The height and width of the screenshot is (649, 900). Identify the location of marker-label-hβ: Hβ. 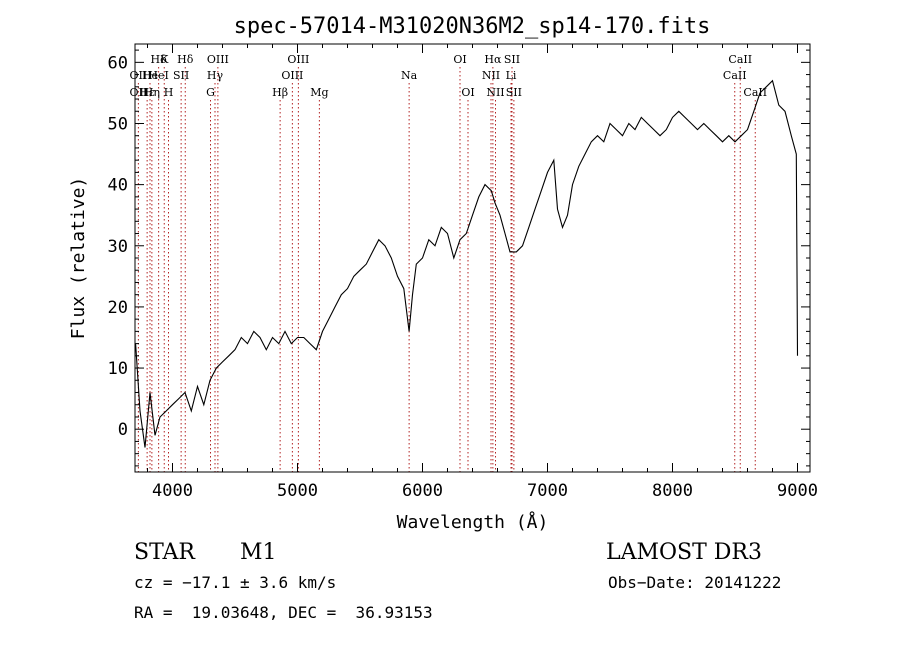
(280, 92).